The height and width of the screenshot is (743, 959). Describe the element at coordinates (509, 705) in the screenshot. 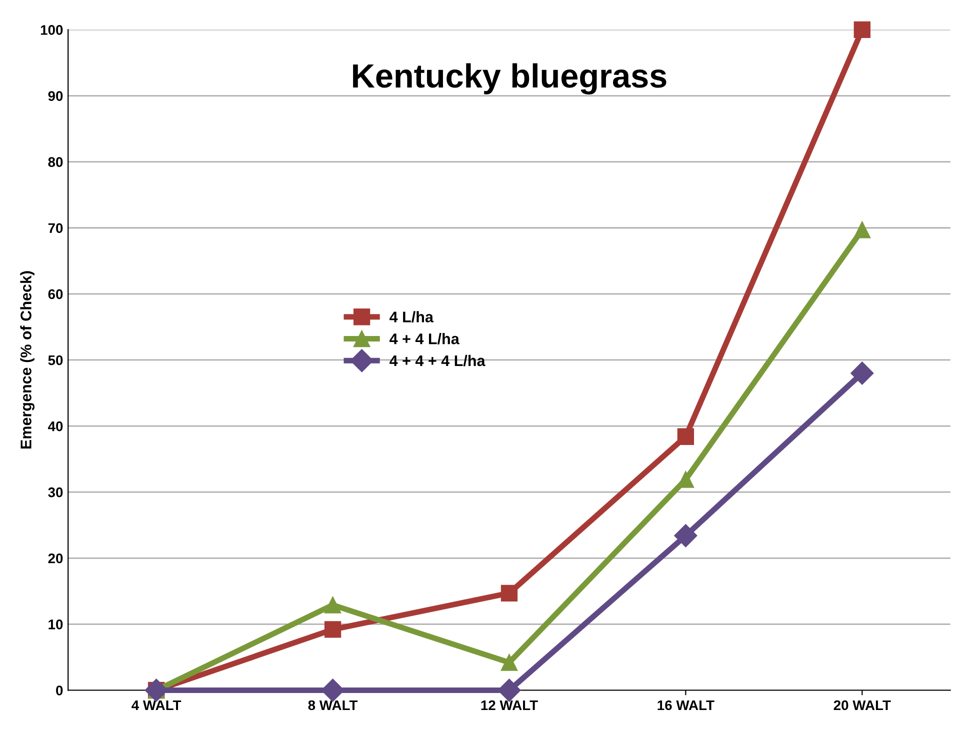

I see `x-tick-label: 12 WALT` at that location.